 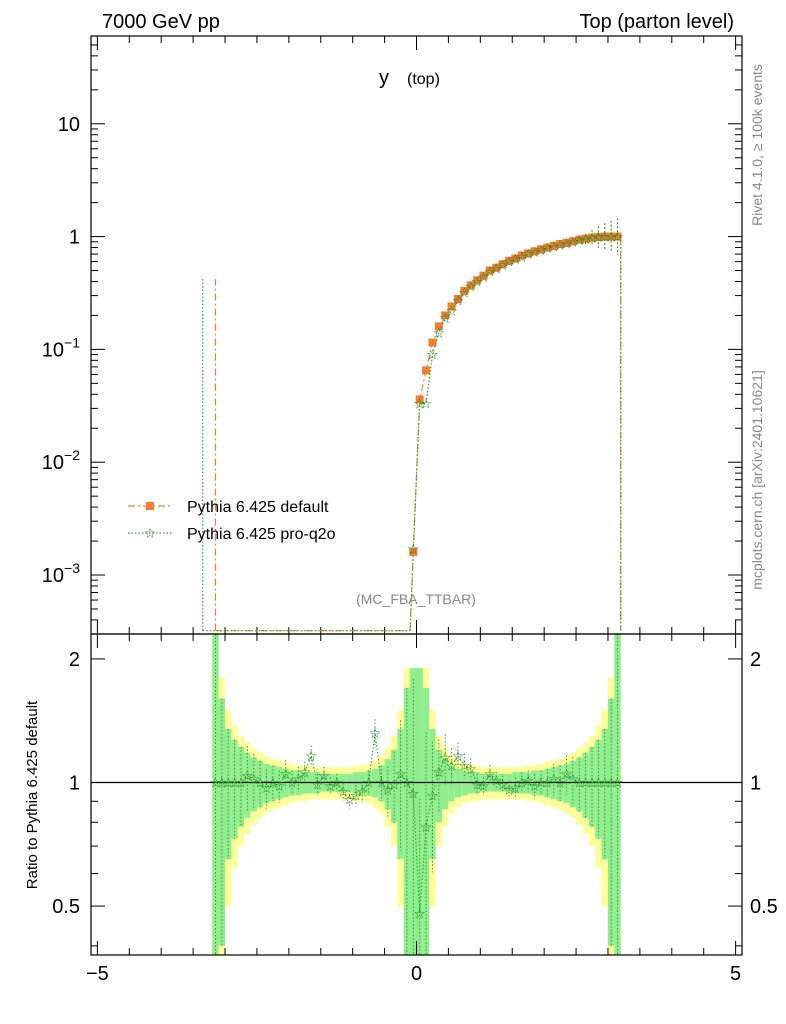 What do you see at coordinates (735, 974) in the screenshot?
I see `ratio-xtick-label: 5` at bounding box center [735, 974].